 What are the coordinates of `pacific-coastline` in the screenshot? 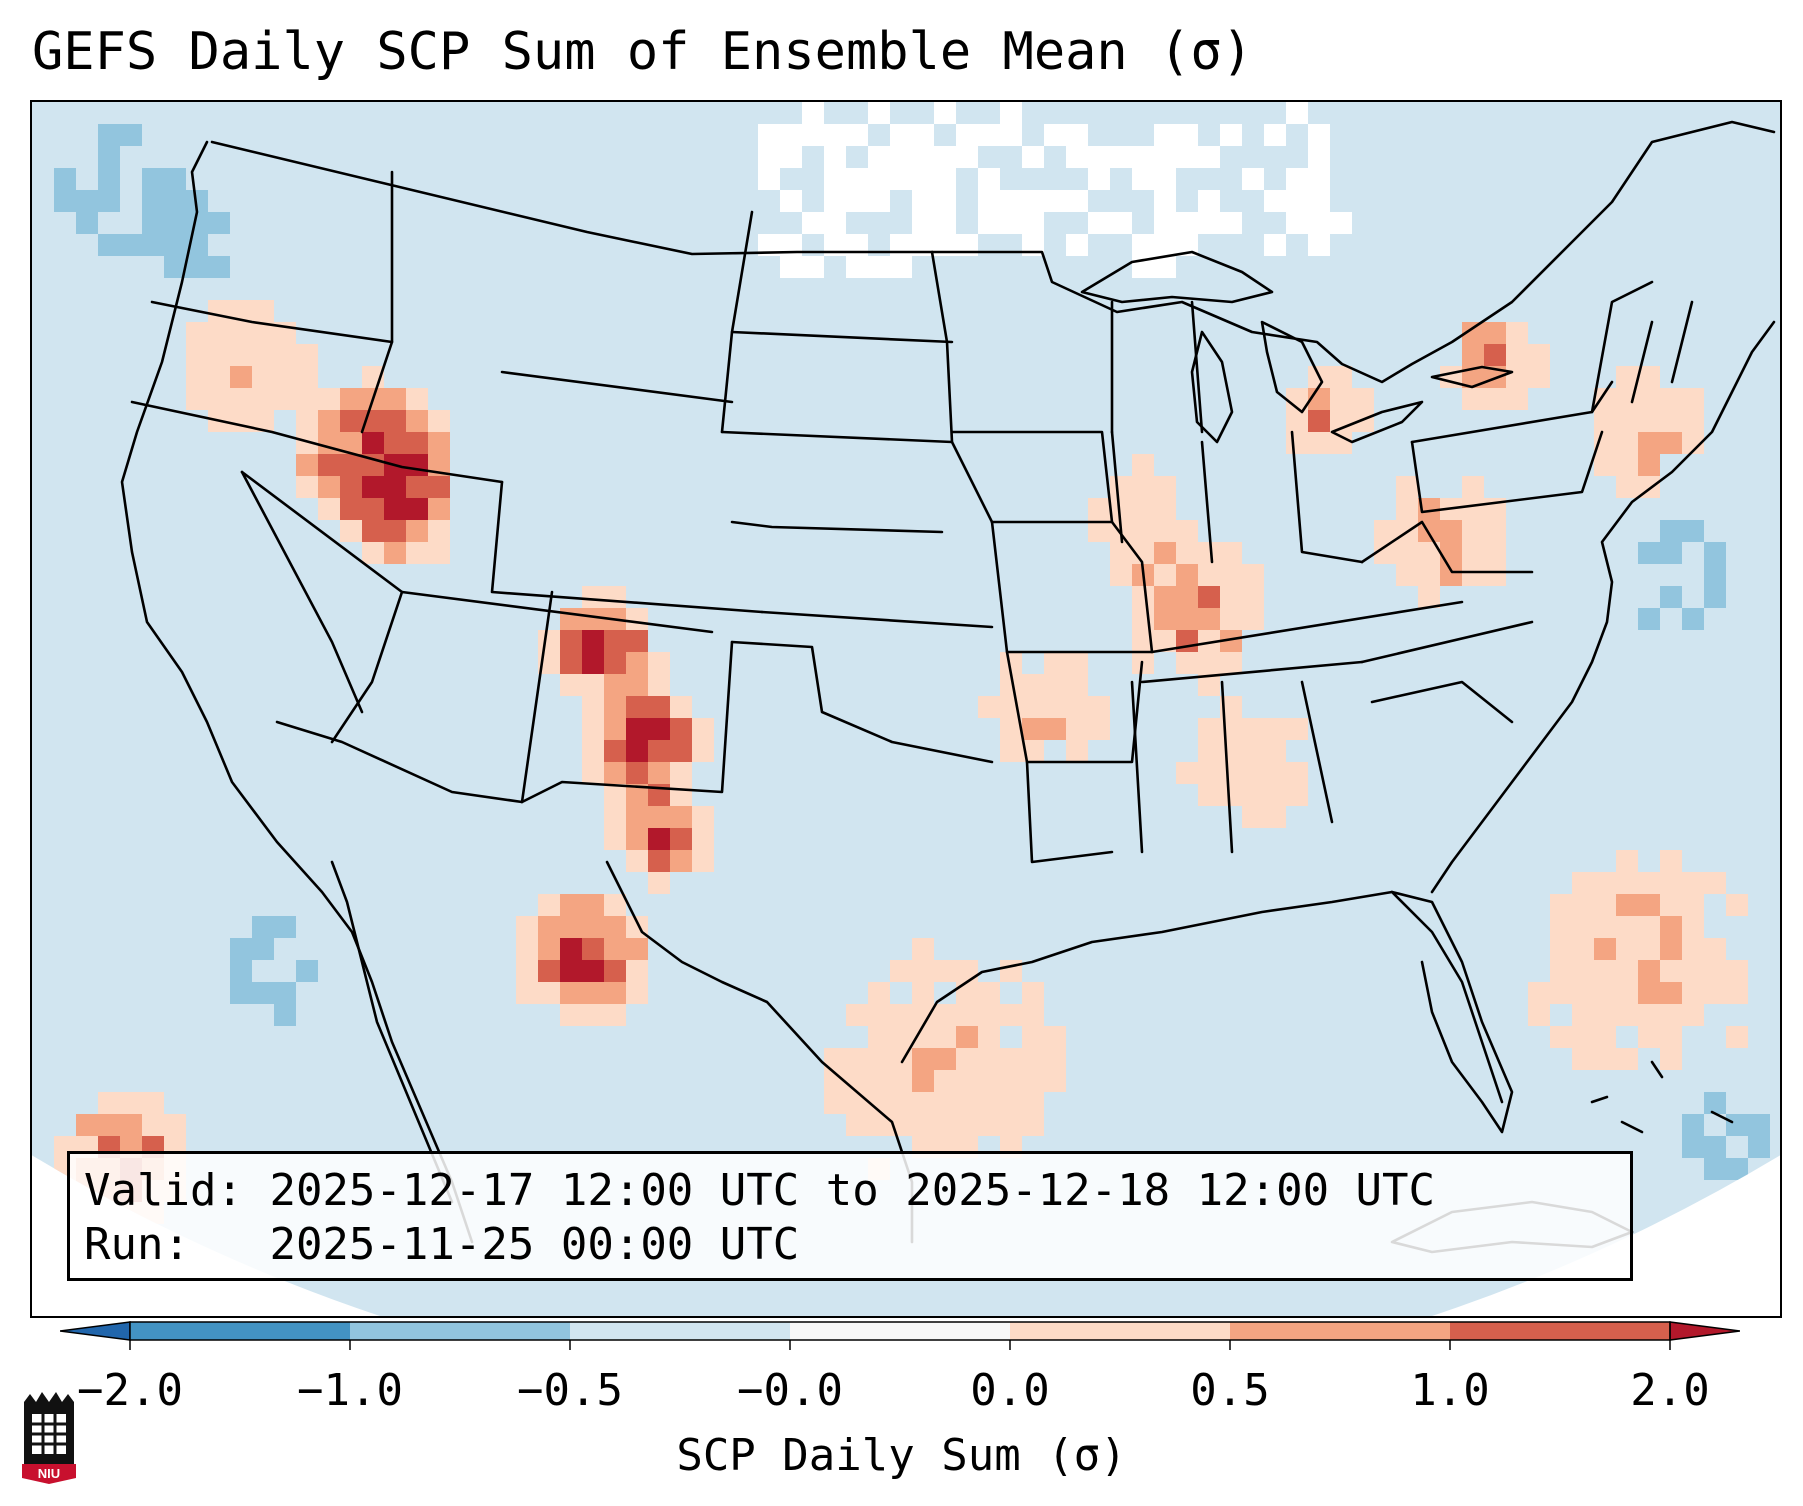 It's located at (297, 692).